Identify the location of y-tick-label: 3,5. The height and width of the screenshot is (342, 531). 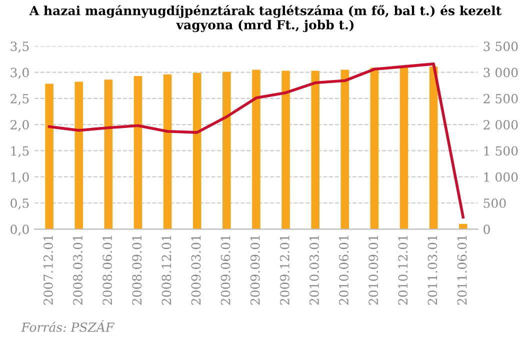
(19, 47).